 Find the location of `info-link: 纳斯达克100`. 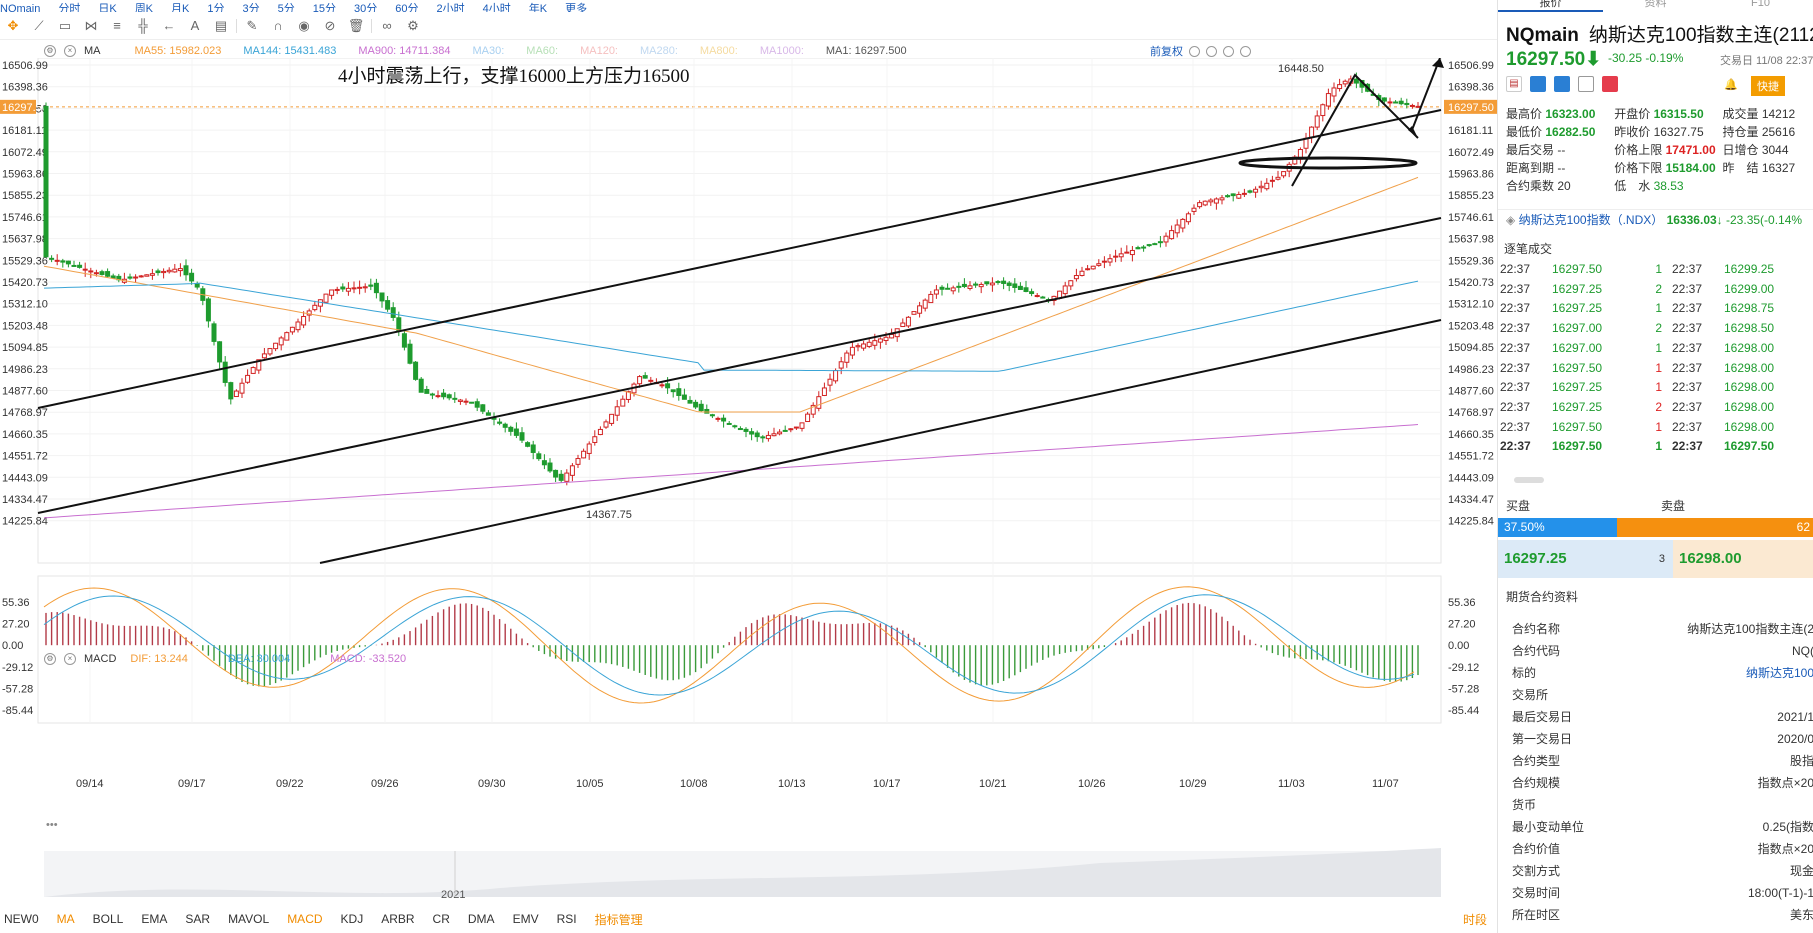

info-link: 纳斯达克100 is located at coordinates (1779, 673).